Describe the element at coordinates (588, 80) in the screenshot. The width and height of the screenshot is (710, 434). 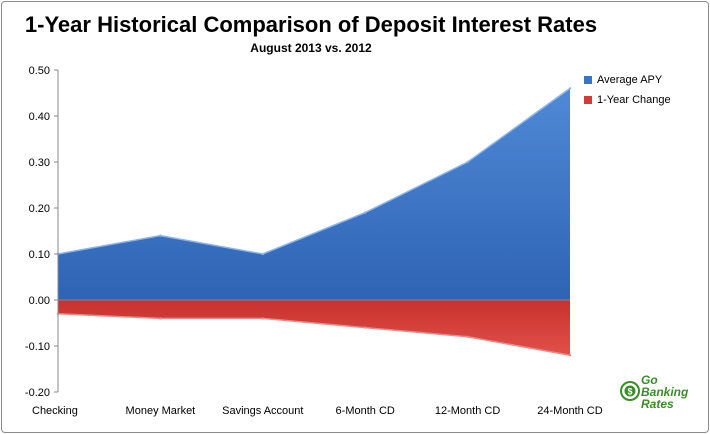
I see `legend-swatch-average-apy` at that location.